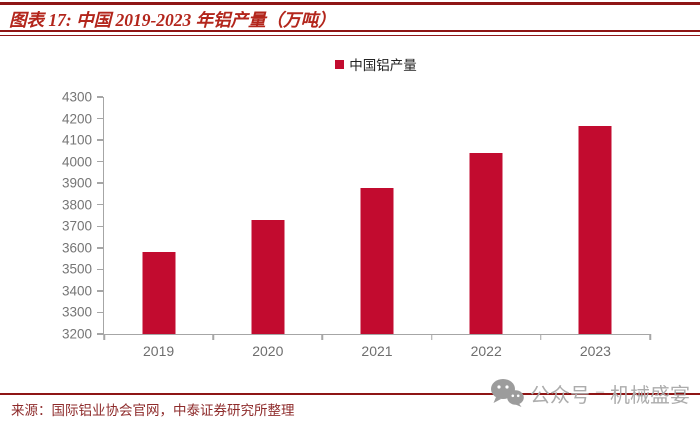 Image resolution: width=700 pixels, height=423 pixels. What do you see at coordinates (76, 312) in the screenshot?
I see `y-tick-label: 3300` at bounding box center [76, 312].